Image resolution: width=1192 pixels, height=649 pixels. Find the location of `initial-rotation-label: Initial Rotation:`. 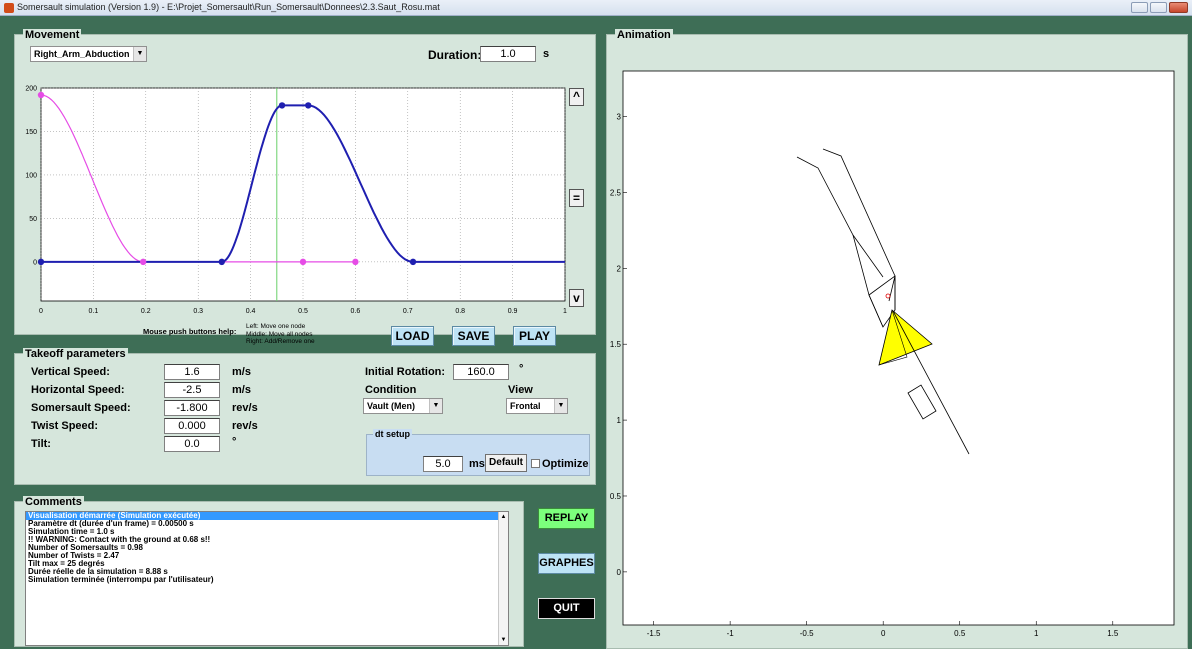

initial-rotation-label: Initial Rotation: is located at coordinates (405, 372).